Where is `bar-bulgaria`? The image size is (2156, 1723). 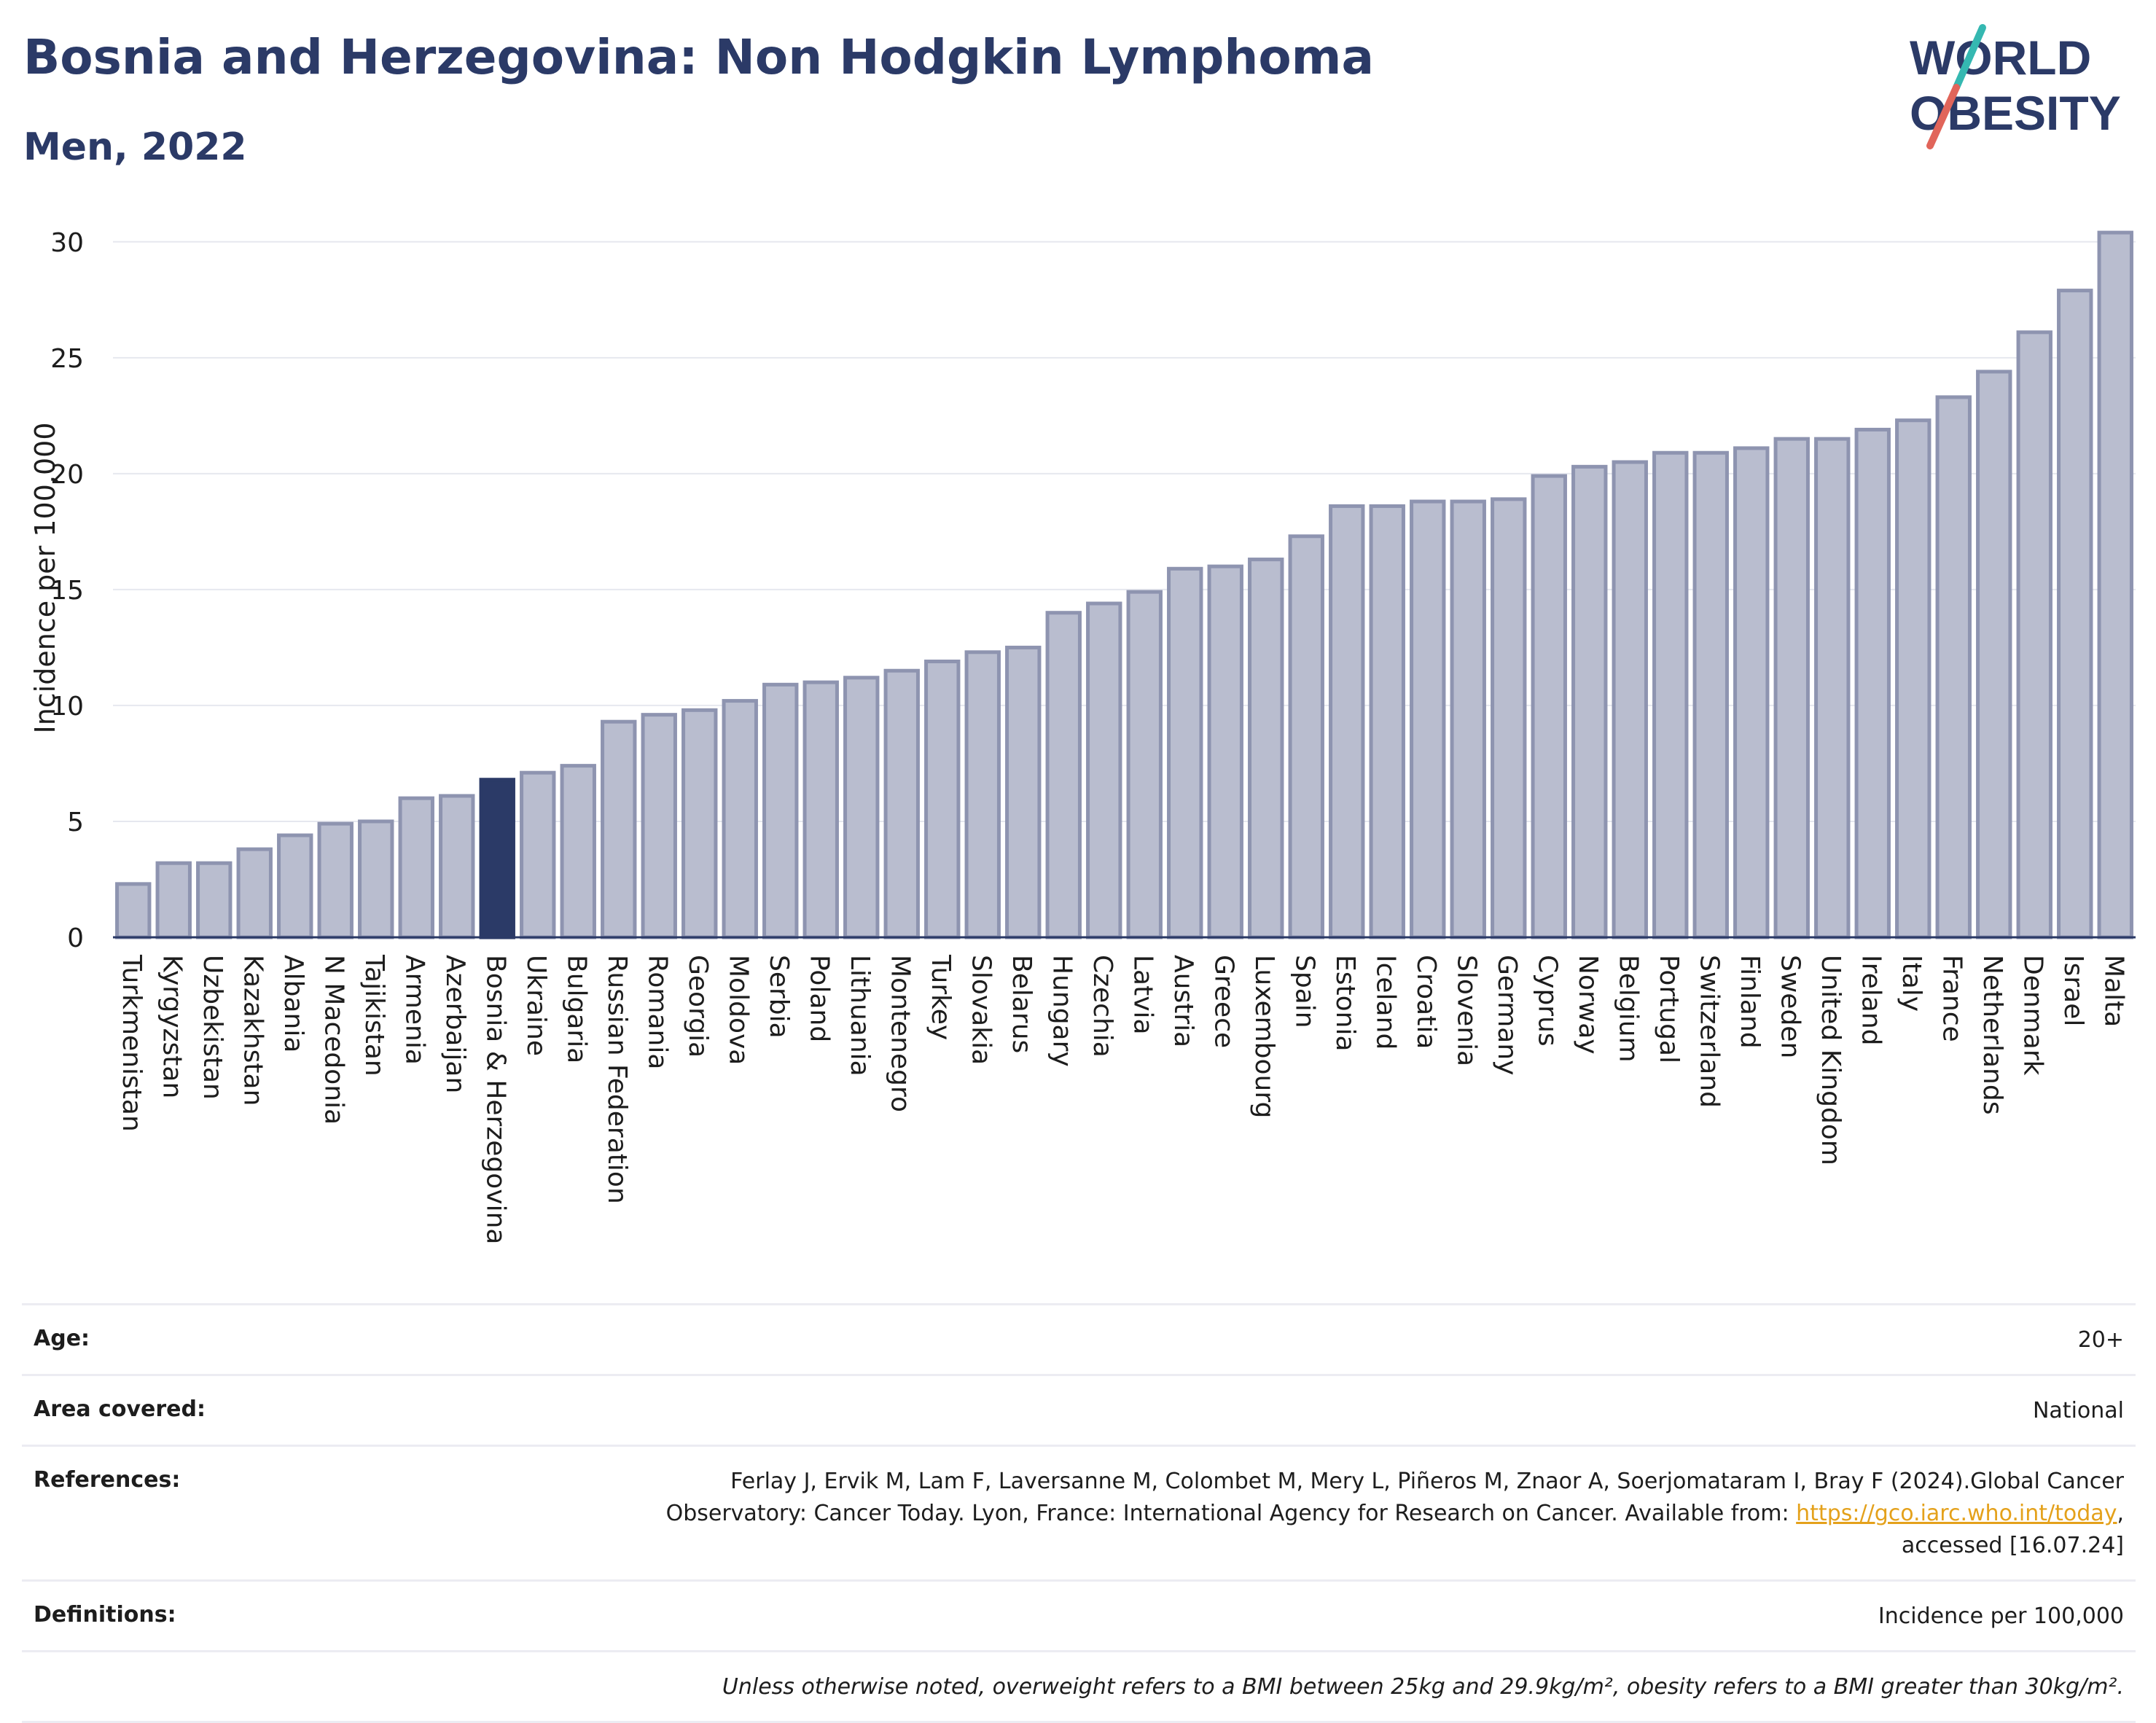 bar-bulgaria is located at coordinates (578, 851).